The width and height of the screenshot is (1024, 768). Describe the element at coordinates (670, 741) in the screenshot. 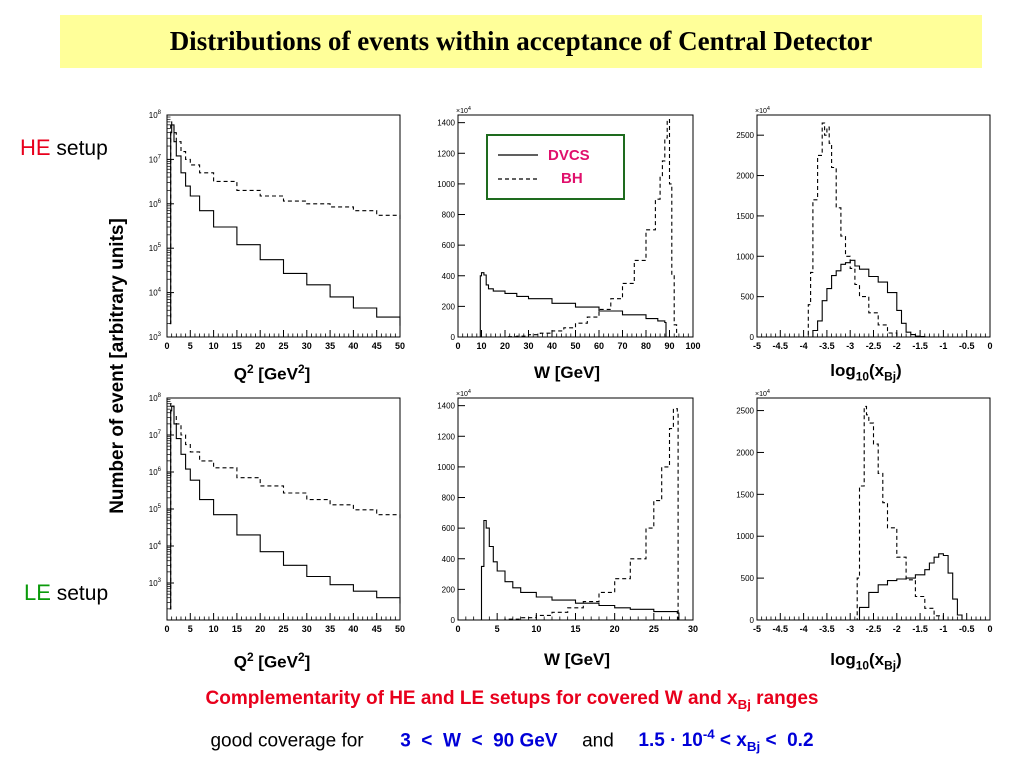

I see `coverage-x-pre: 1.5 · 10` at that location.